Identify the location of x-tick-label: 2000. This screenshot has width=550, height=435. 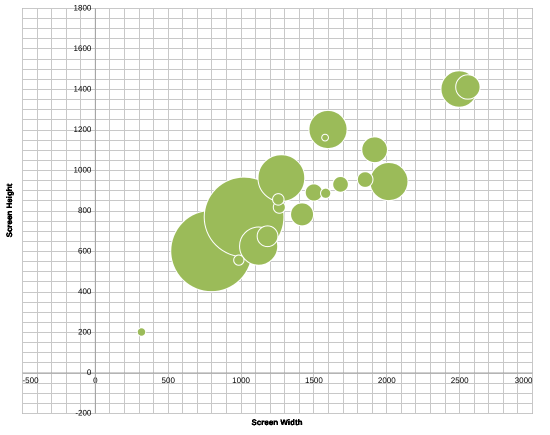
(387, 380).